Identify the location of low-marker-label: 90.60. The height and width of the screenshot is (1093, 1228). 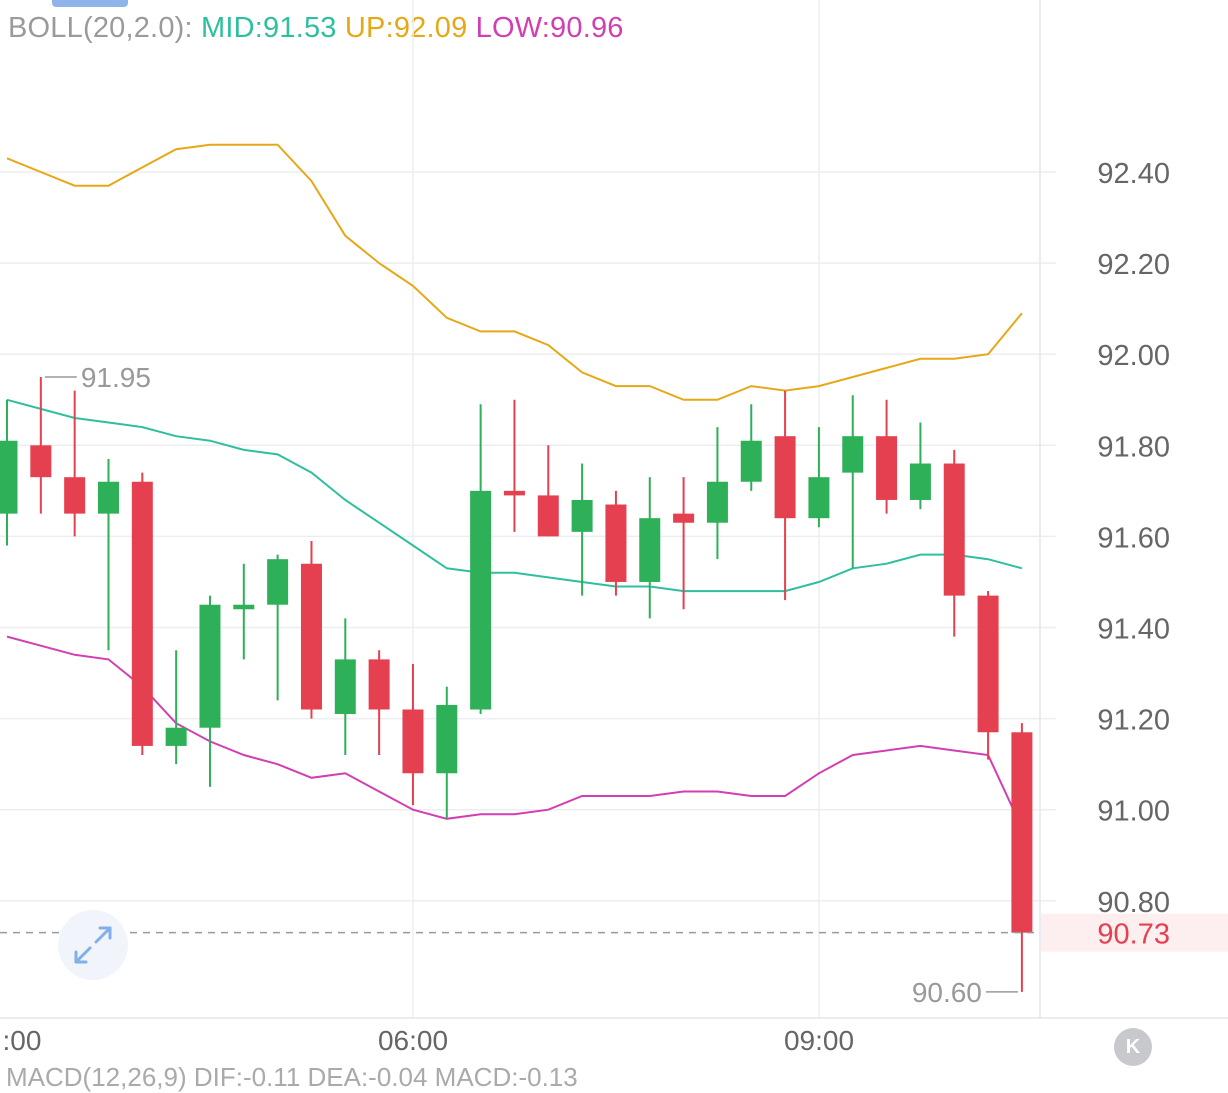
(947, 992).